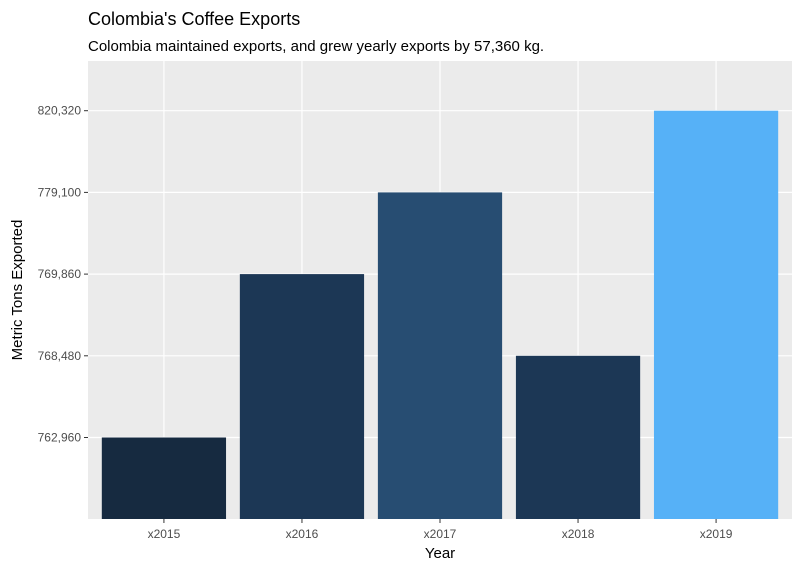 The height and width of the screenshot is (571, 800). I want to click on bar-x2015, so click(164, 478).